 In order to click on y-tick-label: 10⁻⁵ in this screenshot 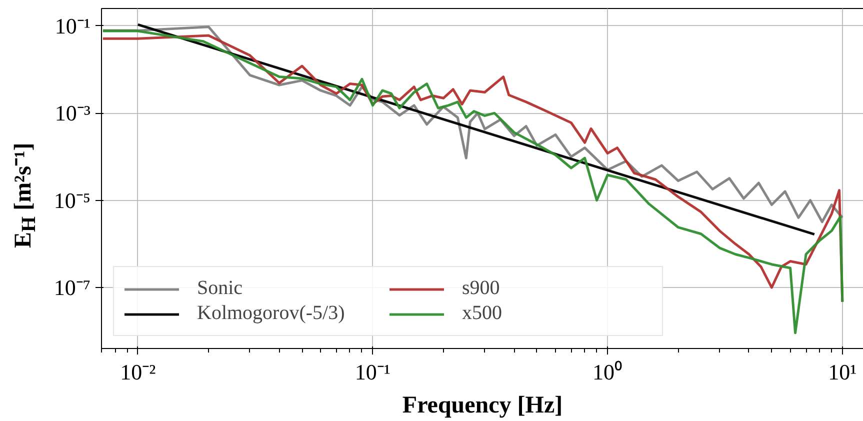, I will do `click(72, 200)`.